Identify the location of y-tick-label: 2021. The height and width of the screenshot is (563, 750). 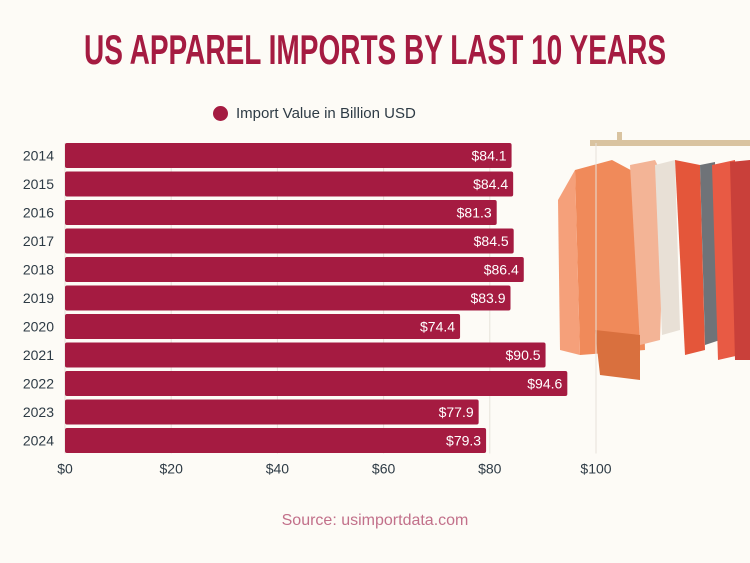
(38, 355).